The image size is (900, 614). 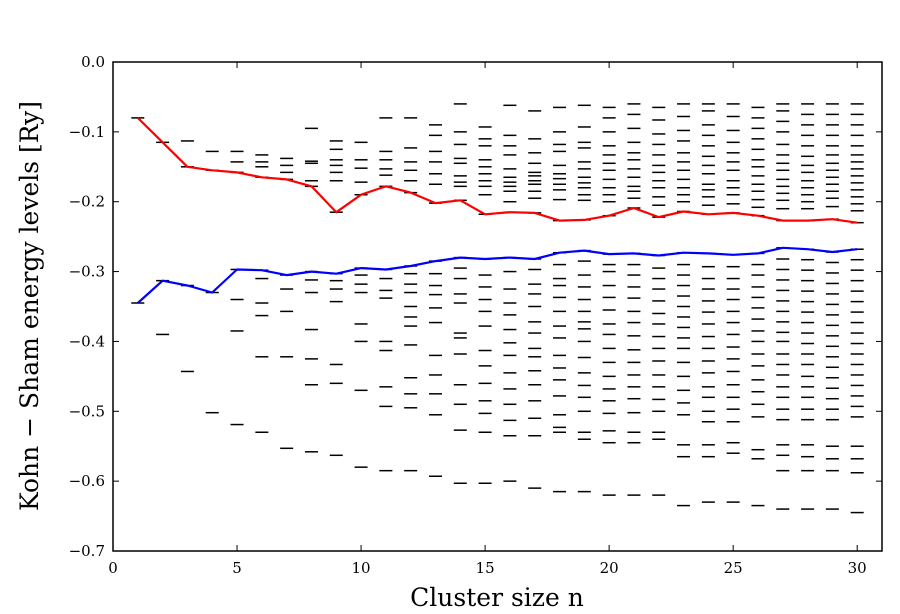 What do you see at coordinates (237, 568) in the screenshot?
I see `x-tick-label: 5` at bounding box center [237, 568].